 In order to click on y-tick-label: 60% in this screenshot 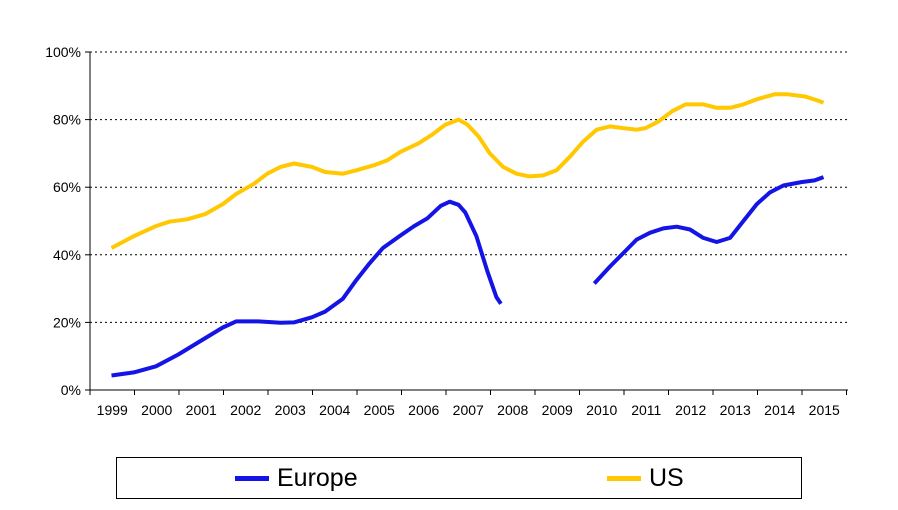, I will do `click(67, 187)`.